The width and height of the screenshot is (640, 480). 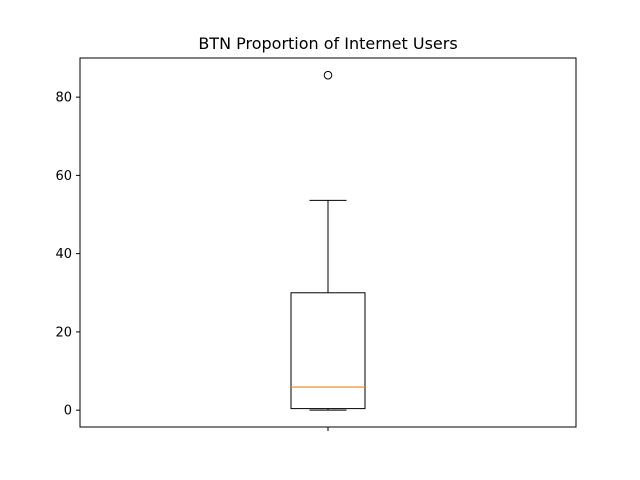 I want to click on y-tick-label: 0, so click(x=68, y=411).